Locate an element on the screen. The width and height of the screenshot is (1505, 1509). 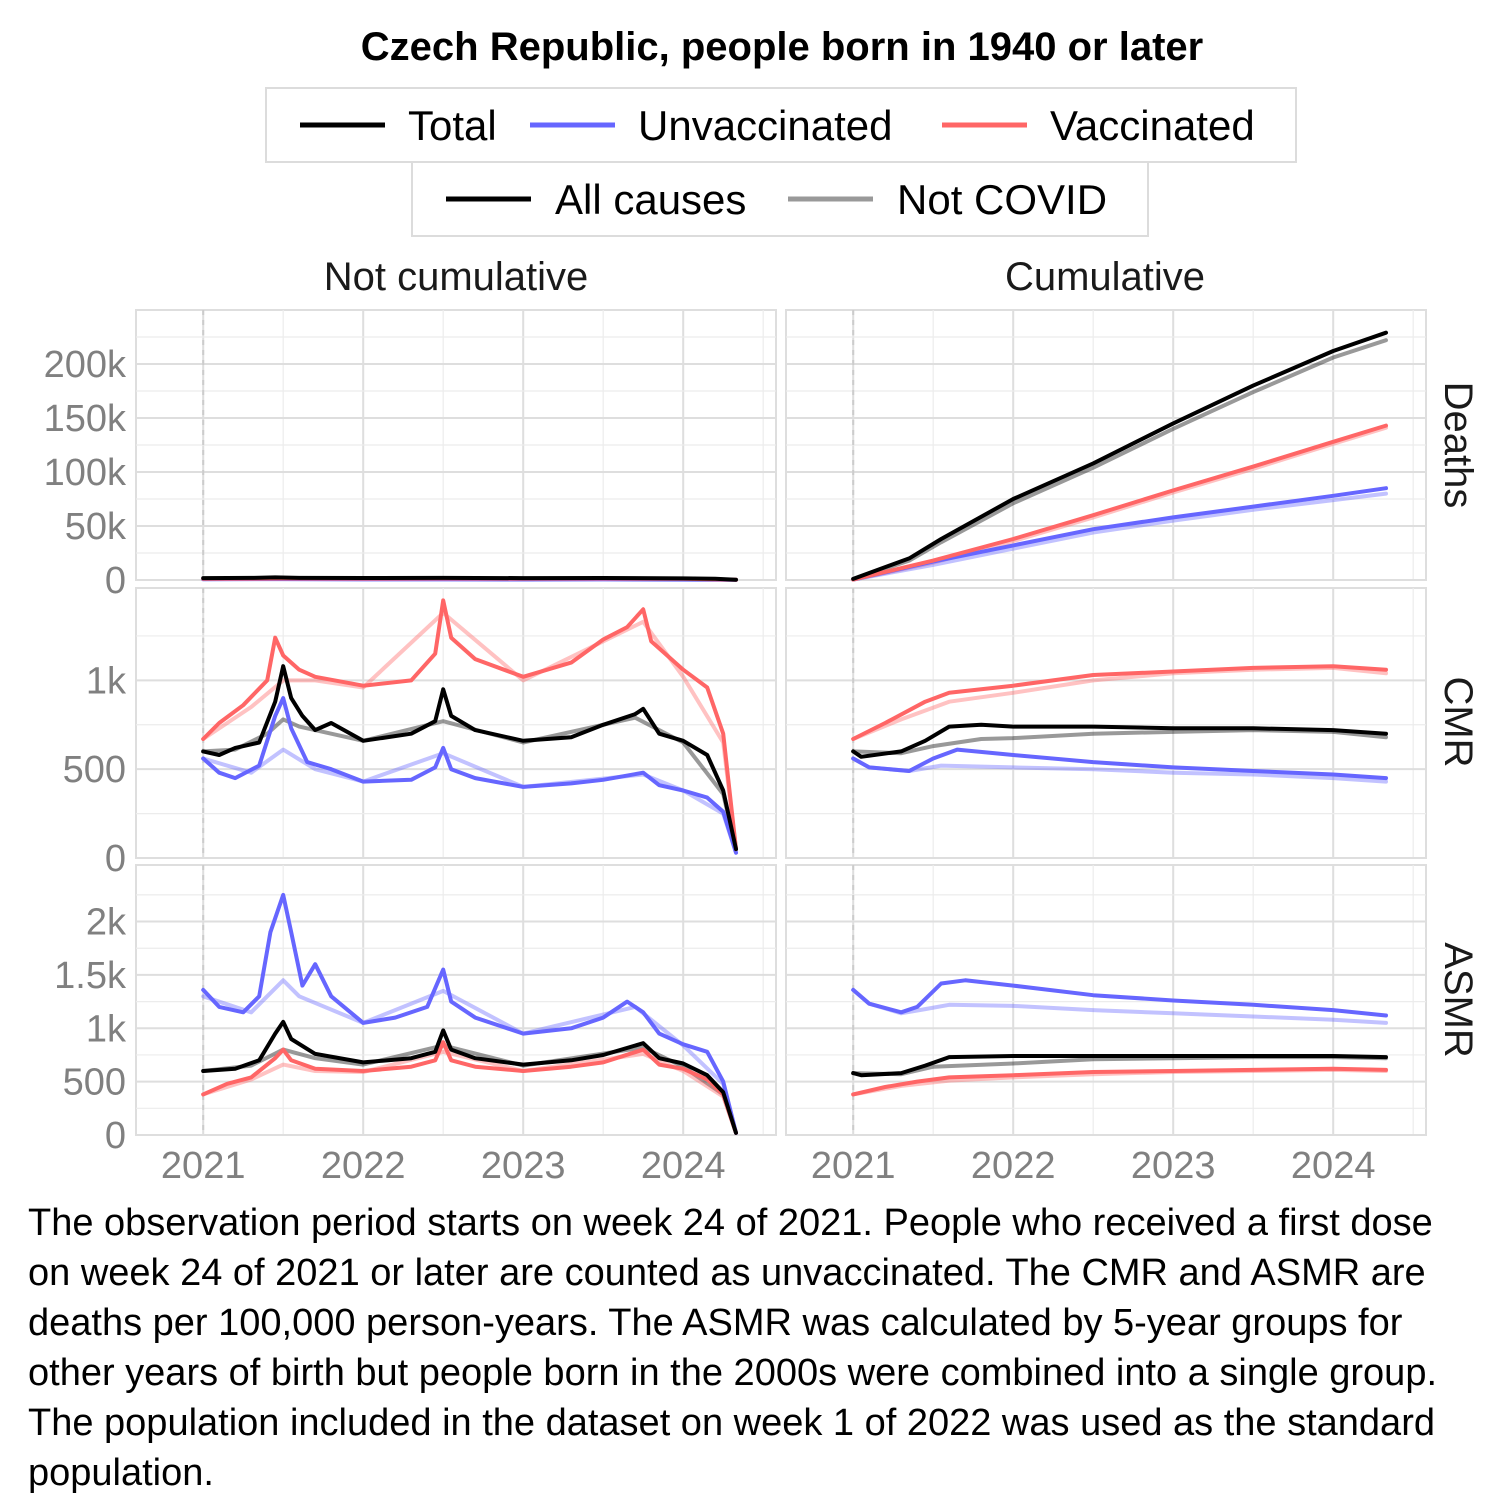
legend-alpha: All causes Not COVID is located at coordinates (780, 199).